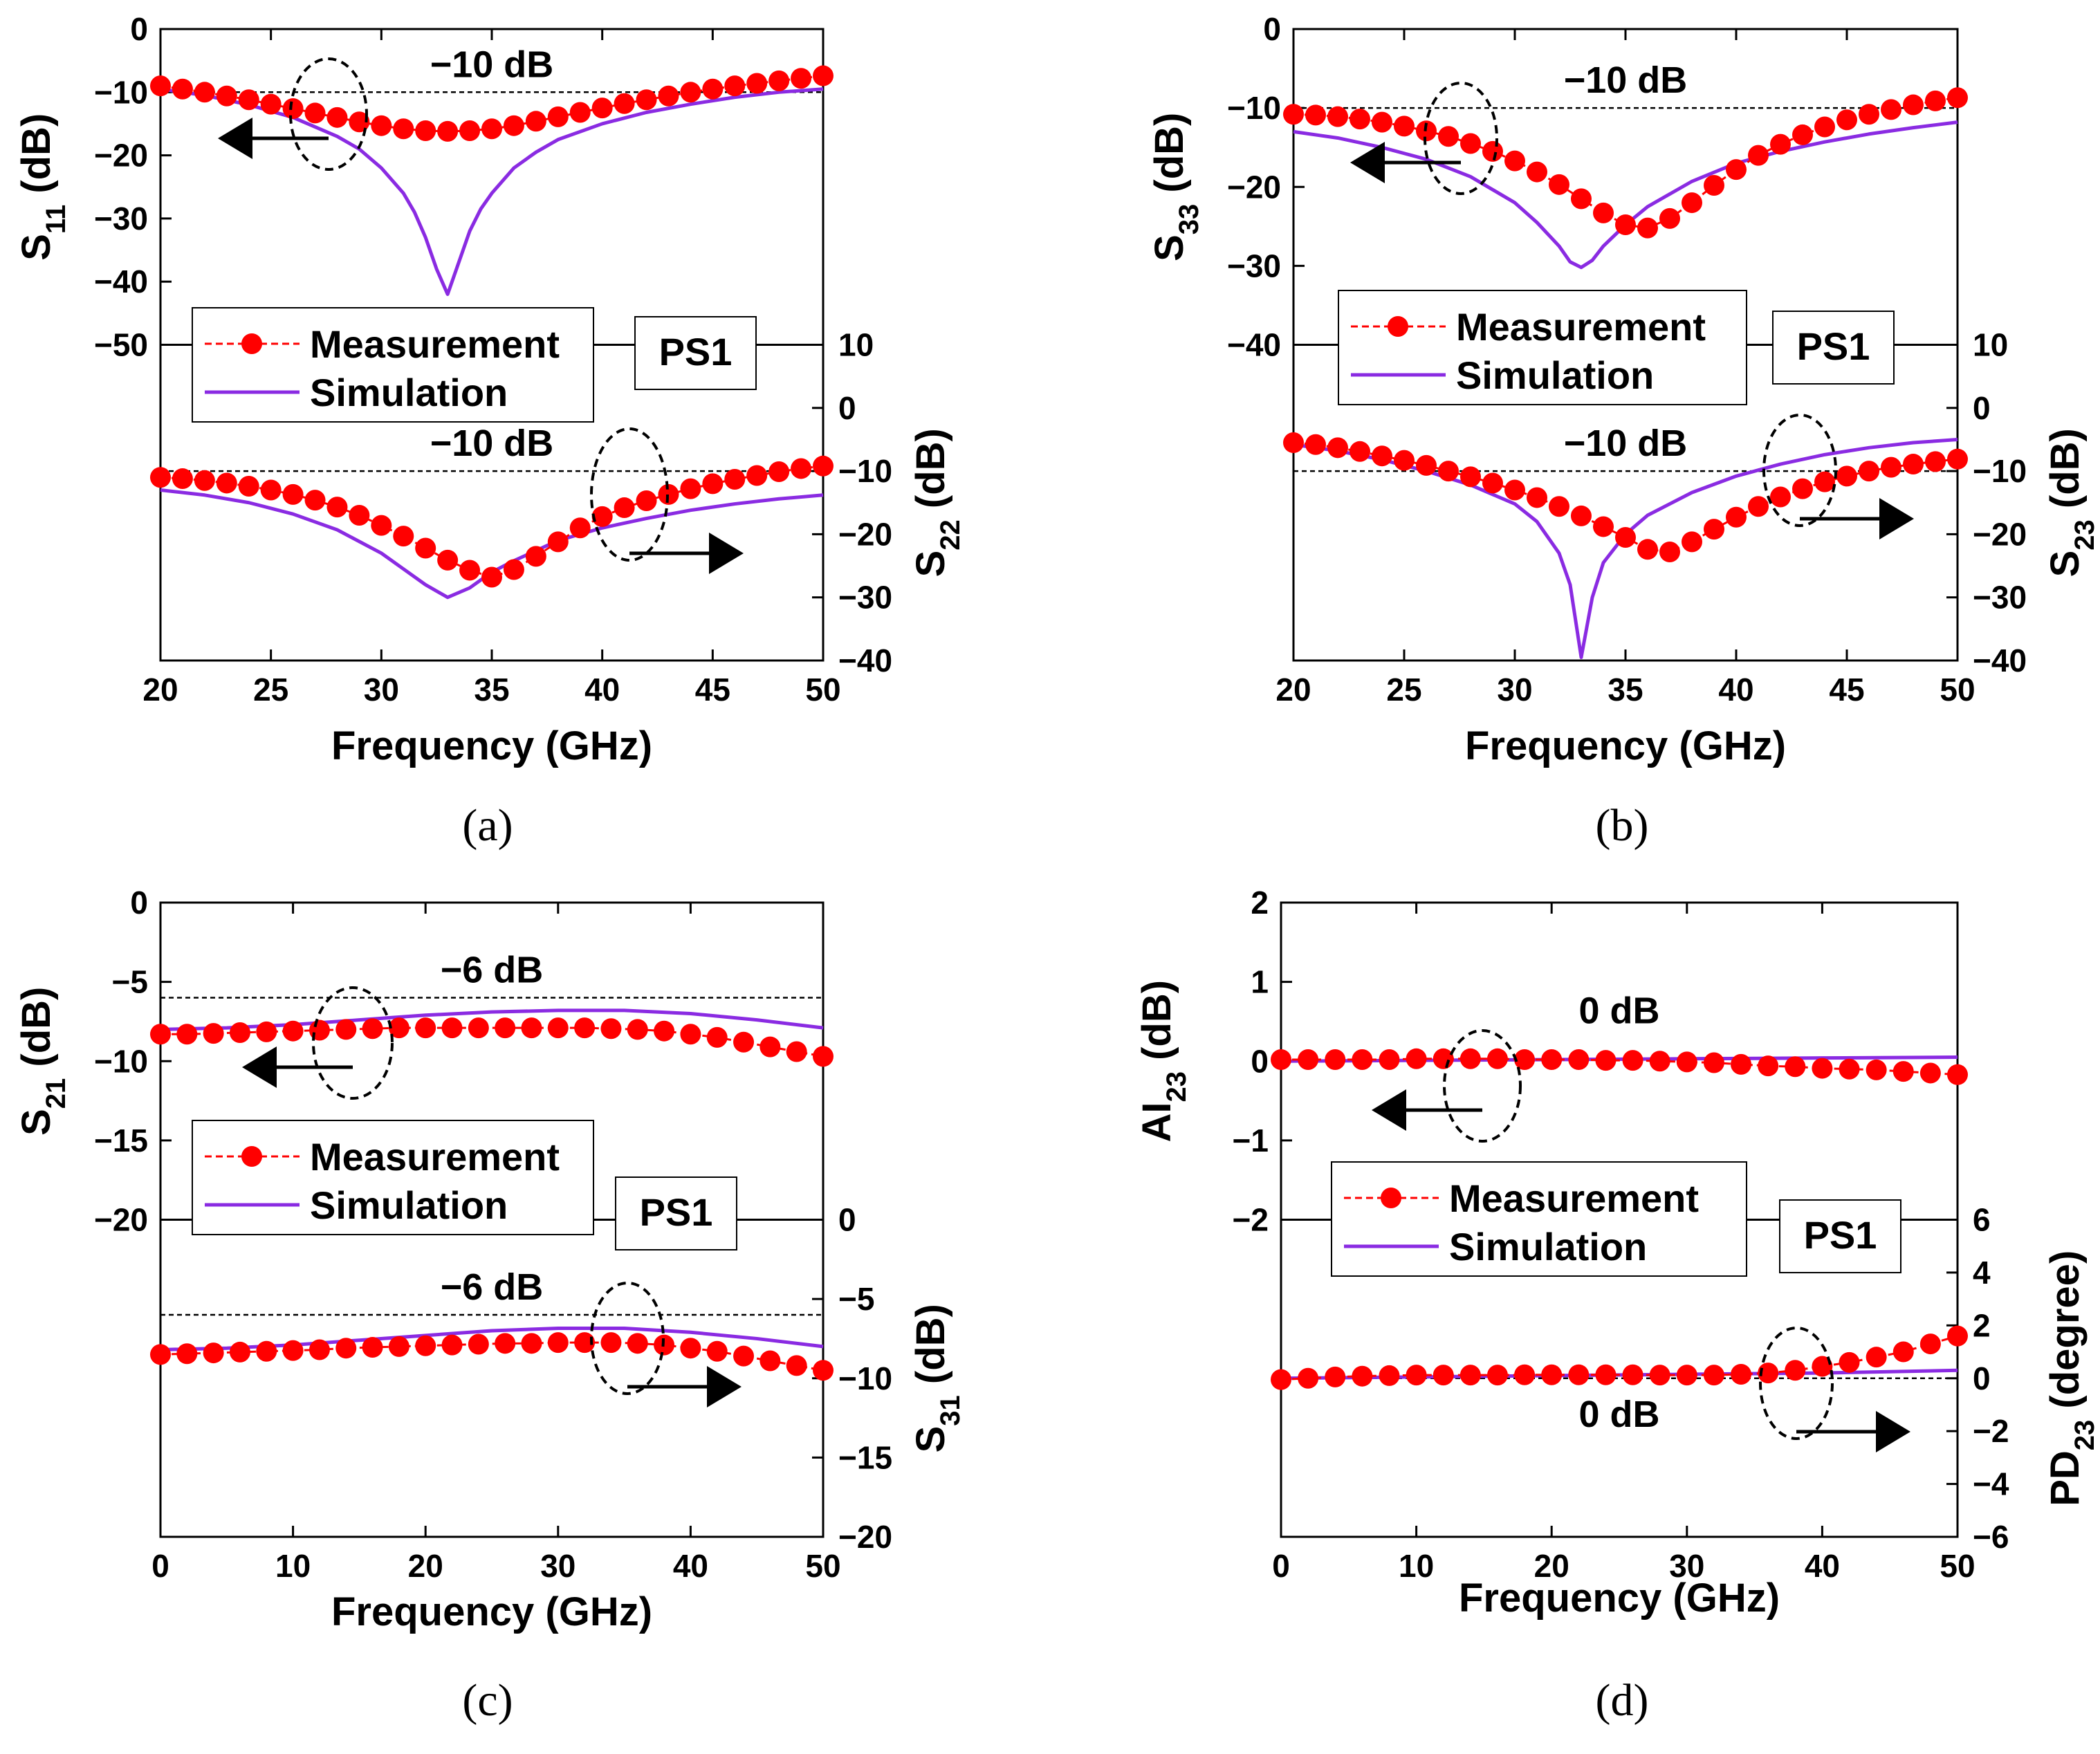 This screenshot has width=2100, height=1754. Describe the element at coordinates (1623, 826) in the screenshot. I see `panel-label: (b)` at that location.